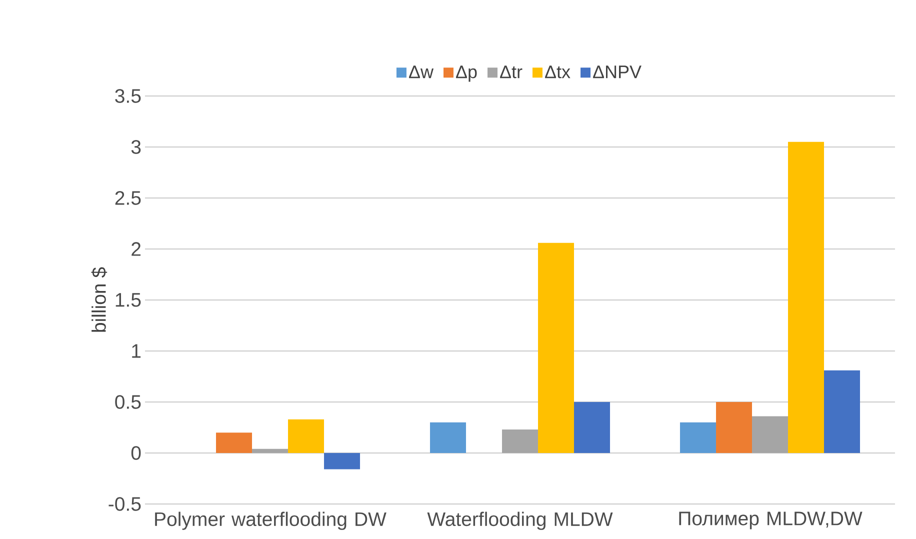 This screenshot has width=916, height=539. Describe the element at coordinates (128, 300) in the screenshot. I see `y-tick-label: 1.5` at that location.